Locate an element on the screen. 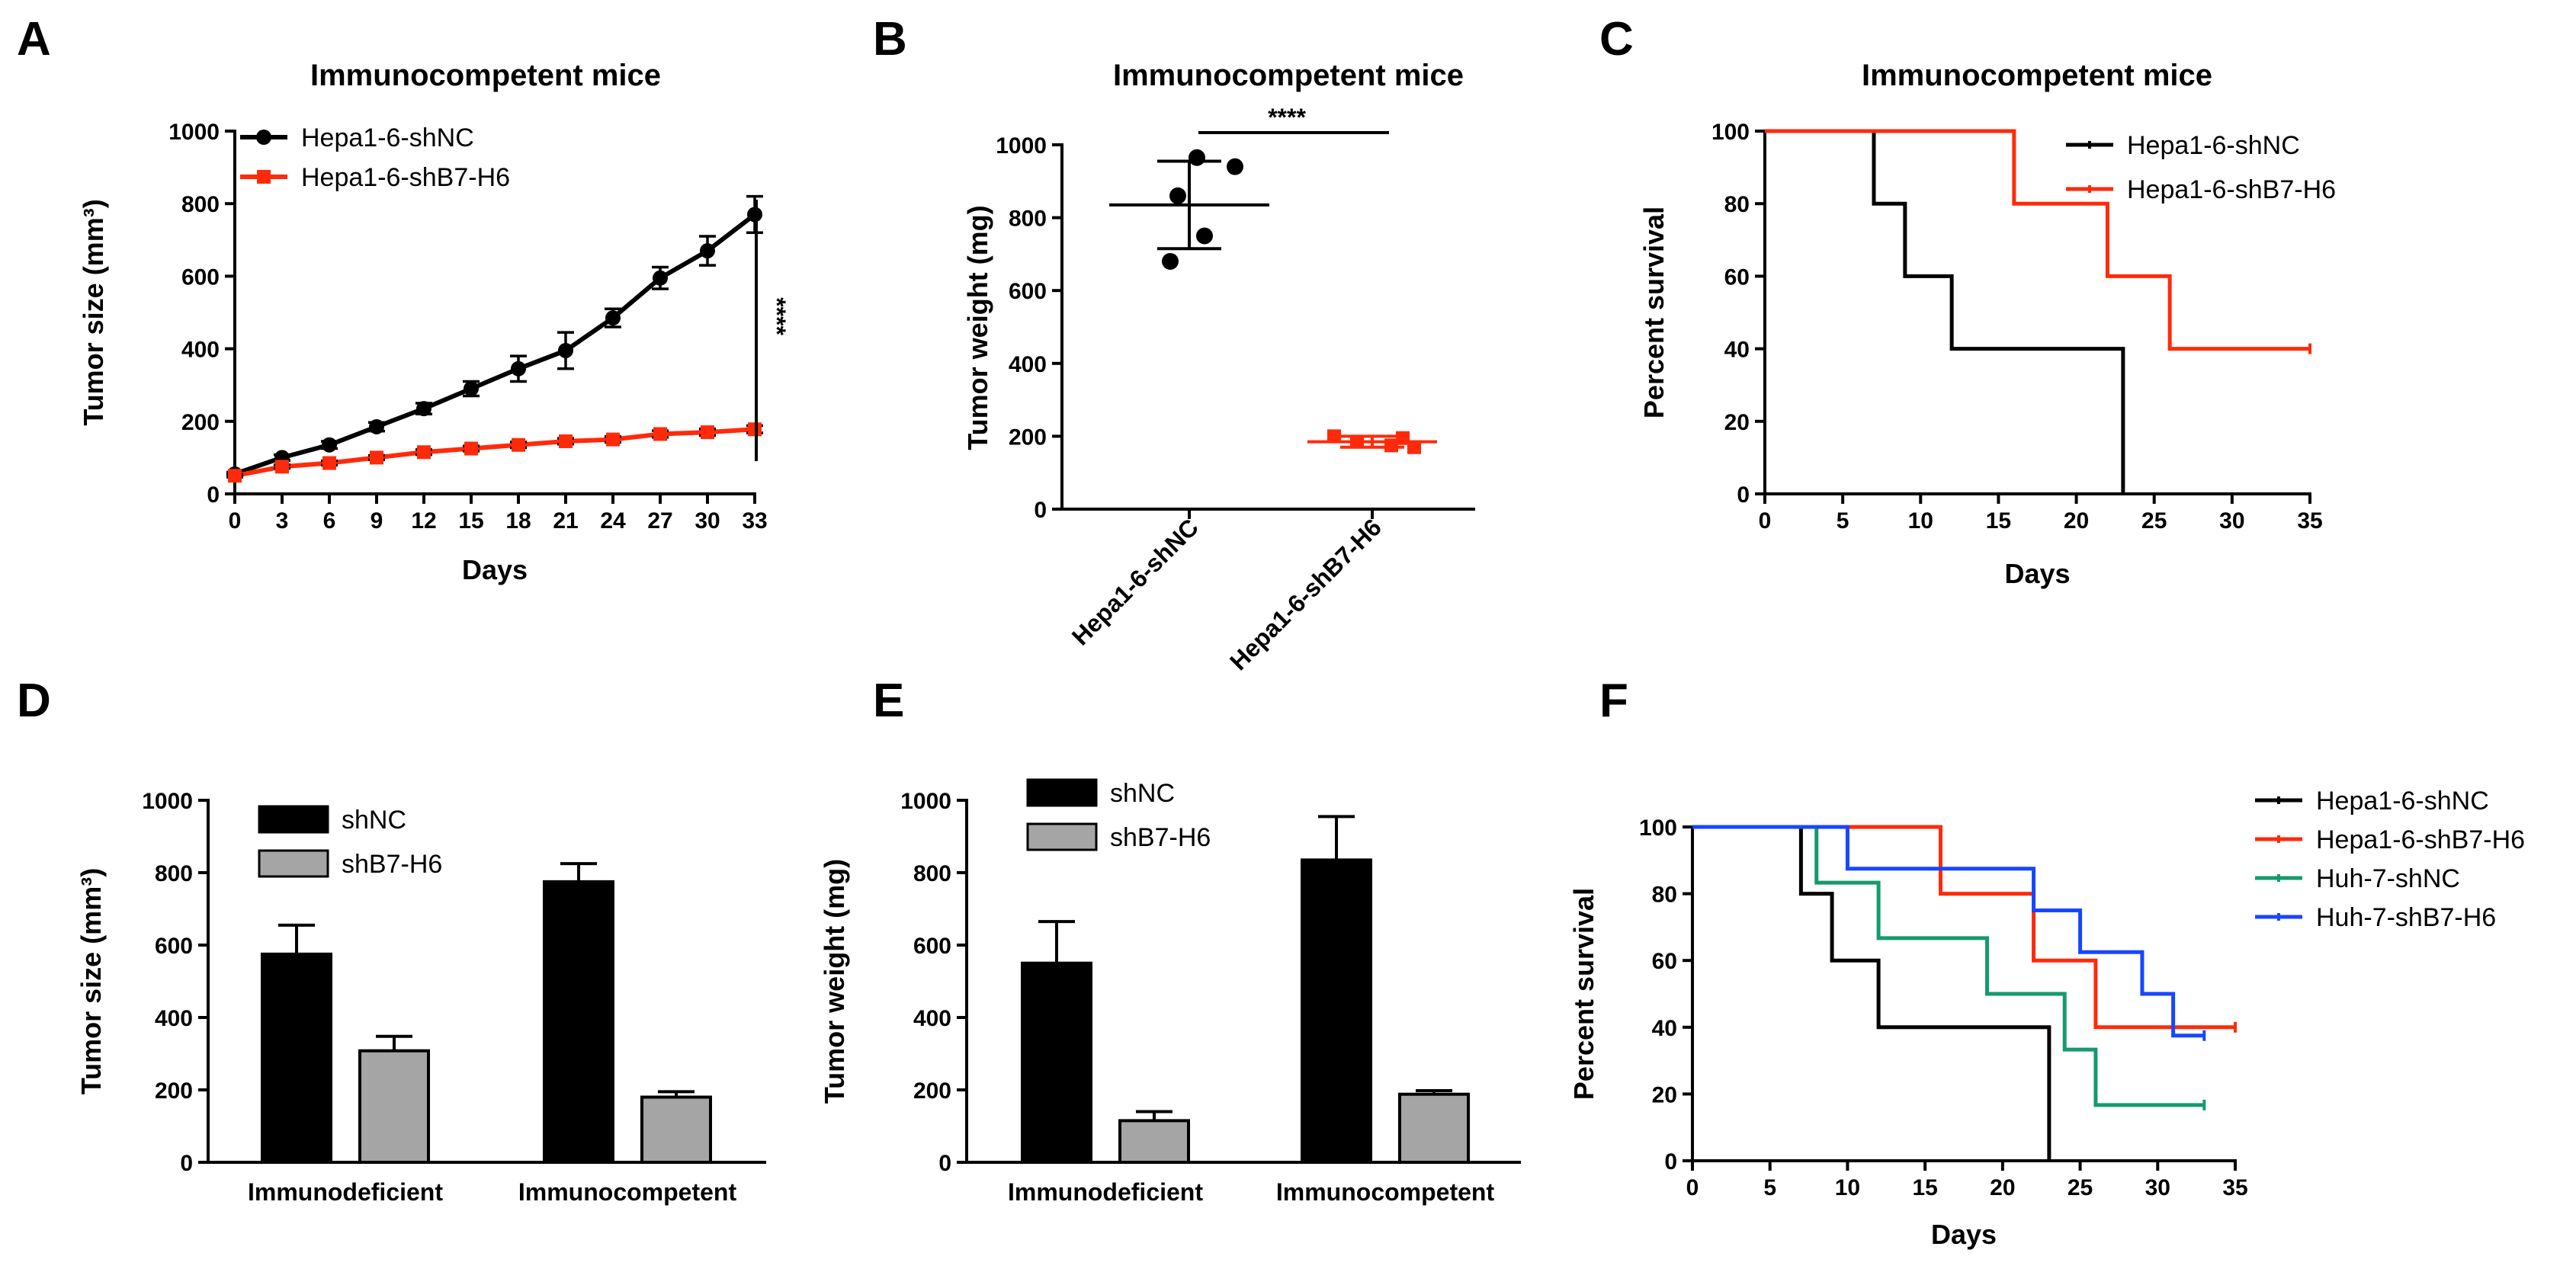 The width and height of the screenshot is (2576, 1269). panel-letter-E: E is located at coordinates (888, 701).